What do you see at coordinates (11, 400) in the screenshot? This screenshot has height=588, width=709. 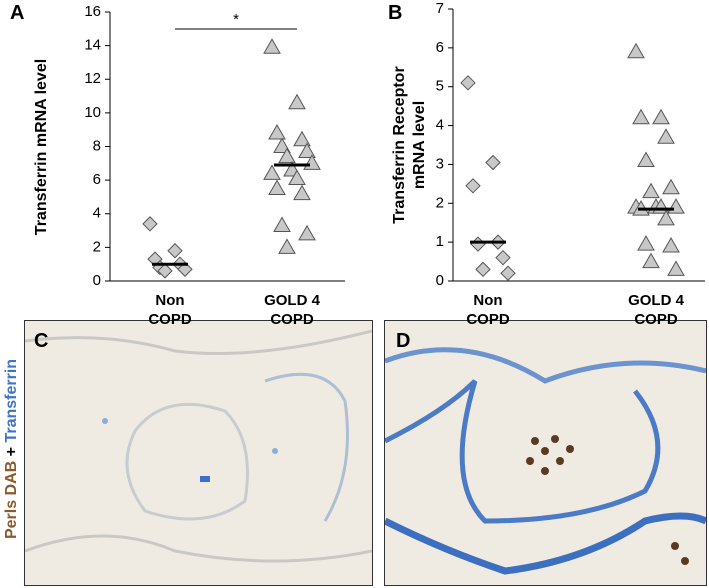 I see `stain-transferrin: Transferrin` at bounding box center [11, 400].